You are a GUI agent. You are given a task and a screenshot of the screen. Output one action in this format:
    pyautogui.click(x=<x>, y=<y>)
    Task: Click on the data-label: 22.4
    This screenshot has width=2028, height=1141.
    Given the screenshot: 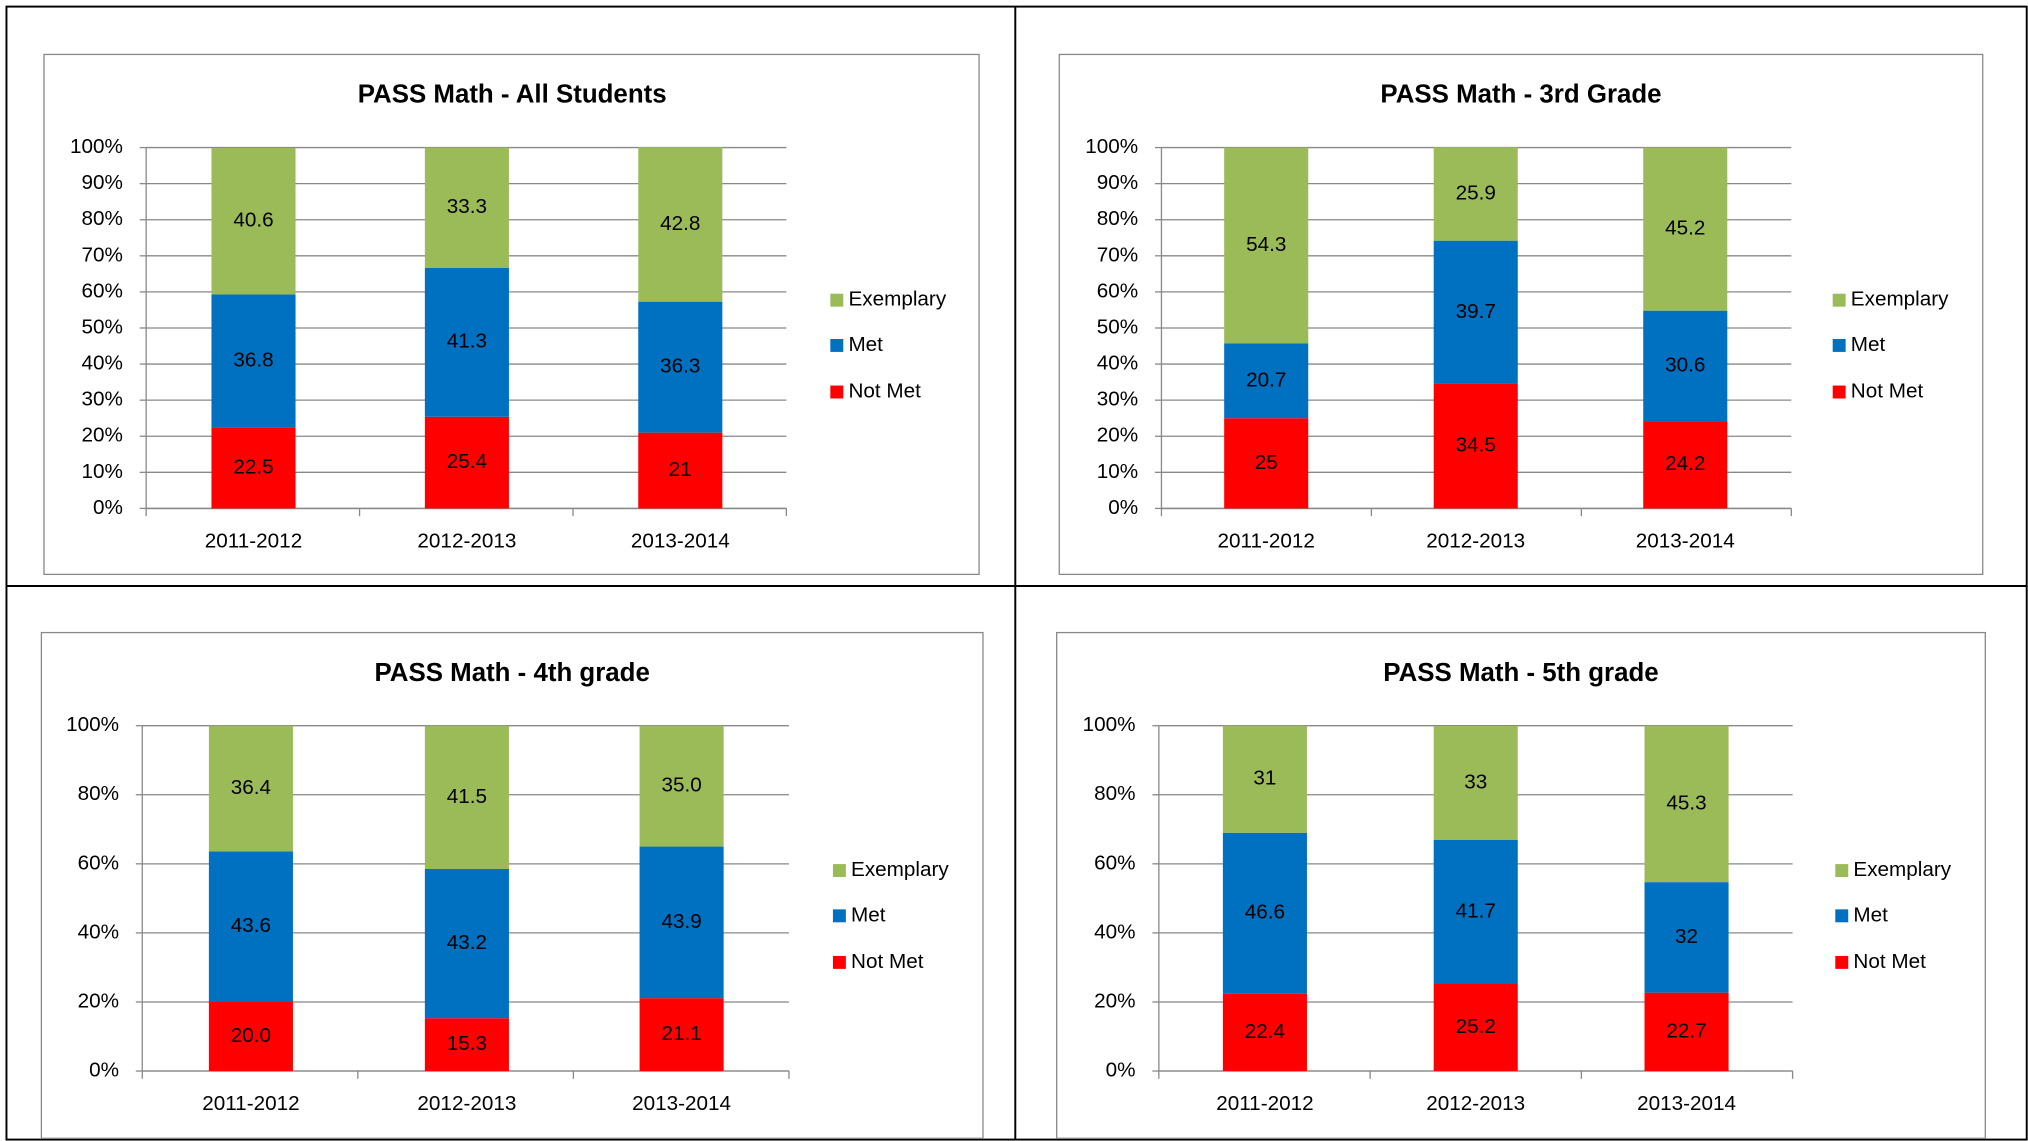 What is the action you would take?
    pyautogui.click(x=1265, y=1031)
    